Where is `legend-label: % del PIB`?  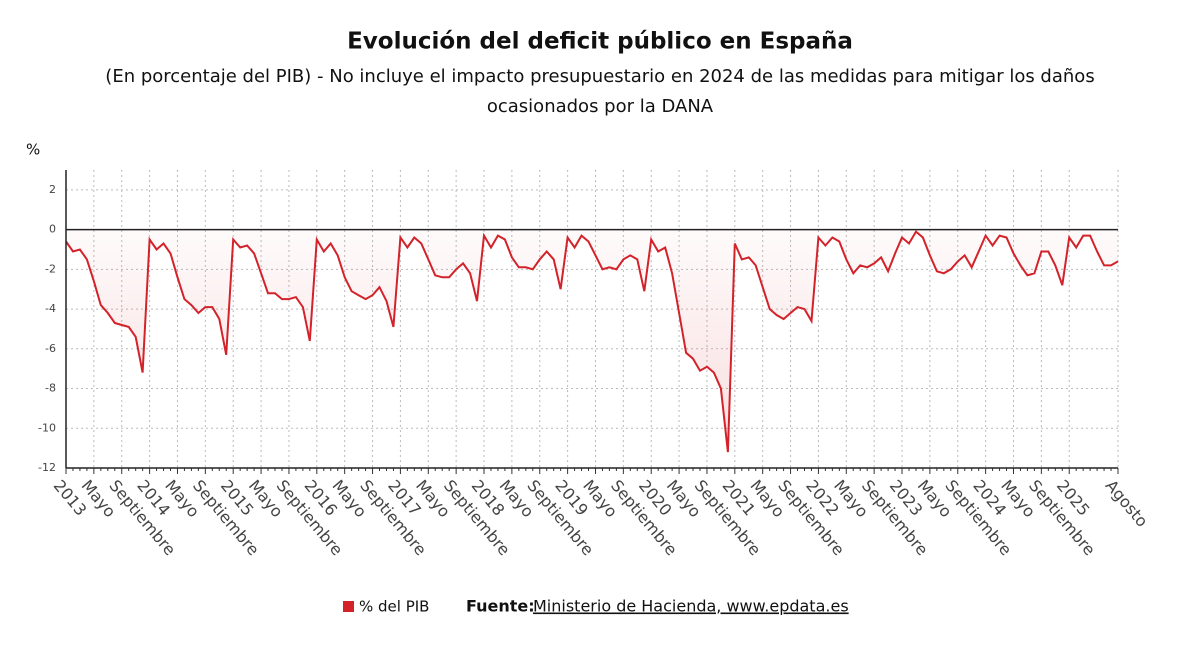 legend-label: % del PIB is located at coordinates (394, 607).